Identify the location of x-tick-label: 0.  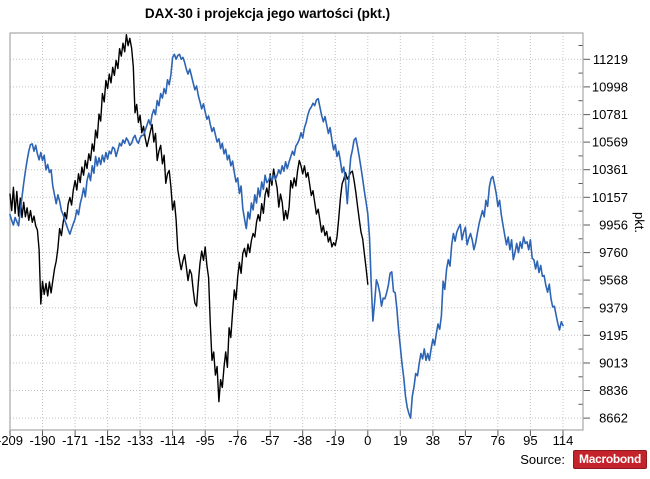
(367, 440).